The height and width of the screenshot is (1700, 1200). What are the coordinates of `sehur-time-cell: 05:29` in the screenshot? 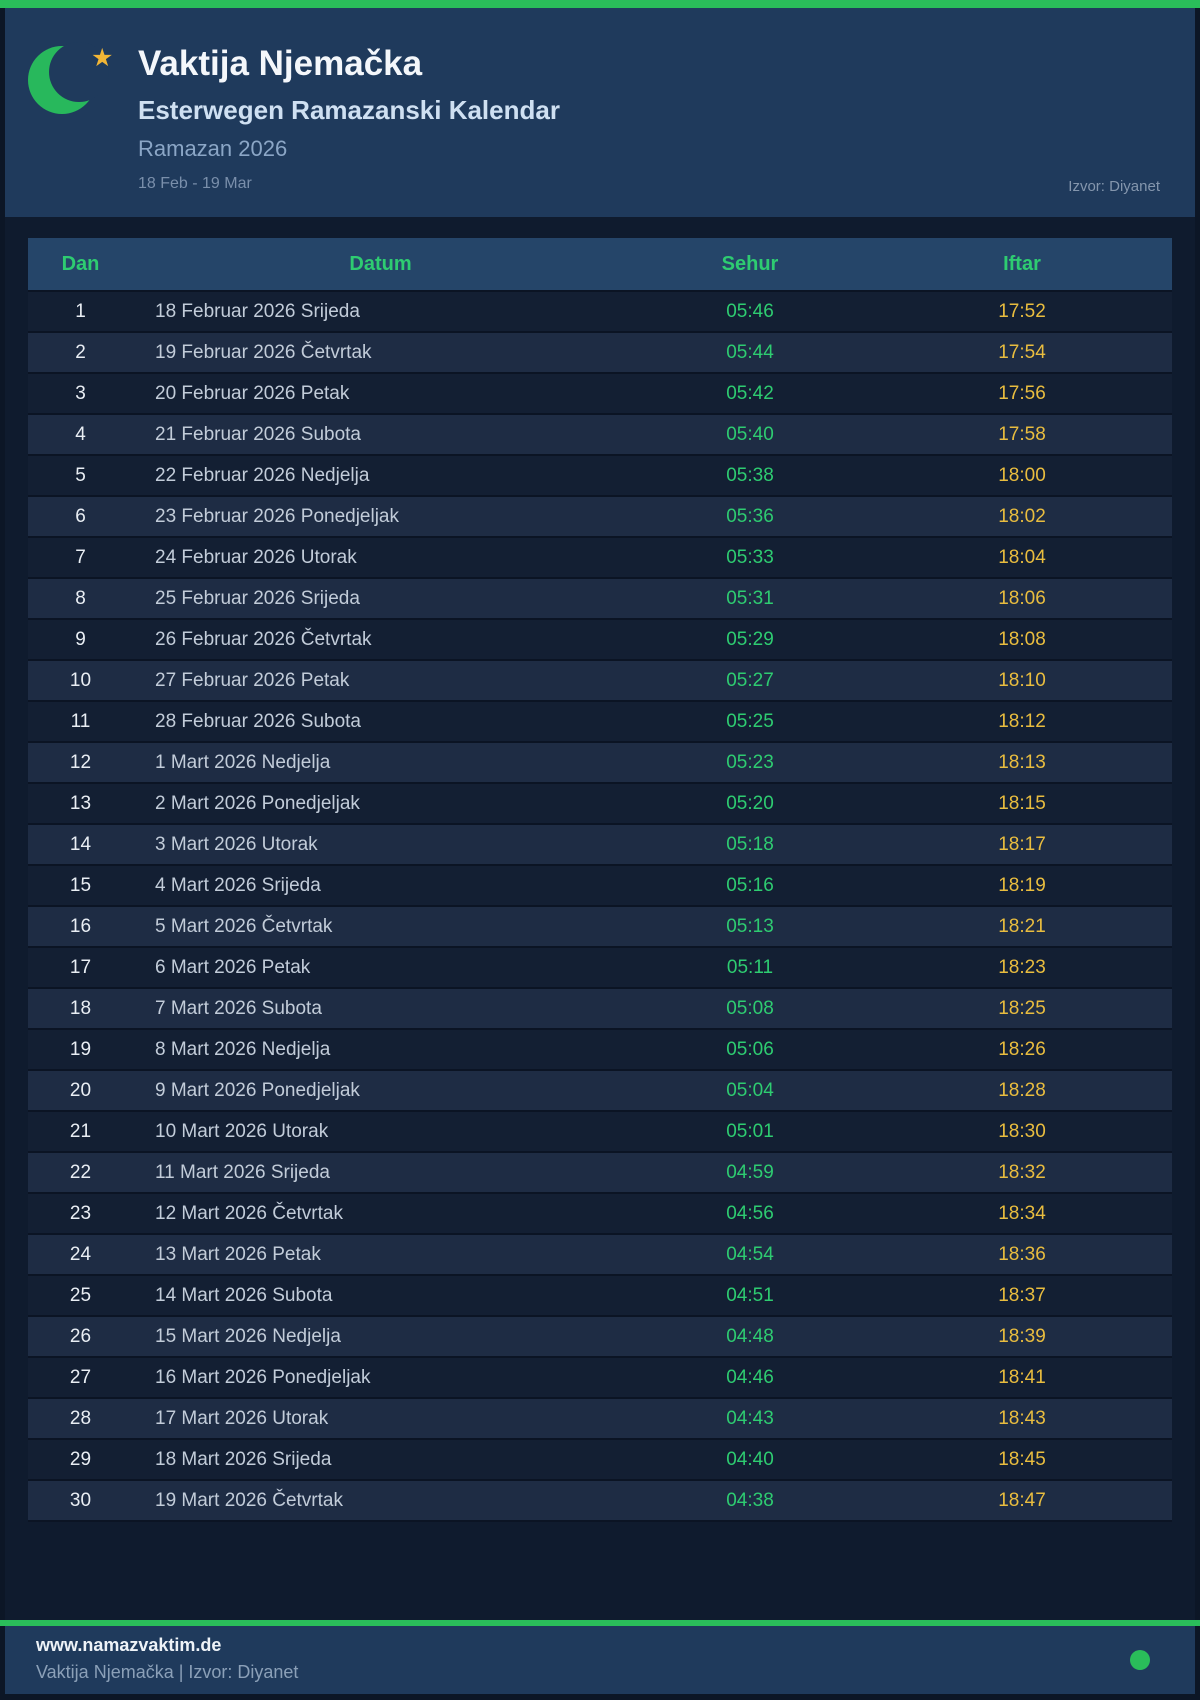 It's located at (750, 640).